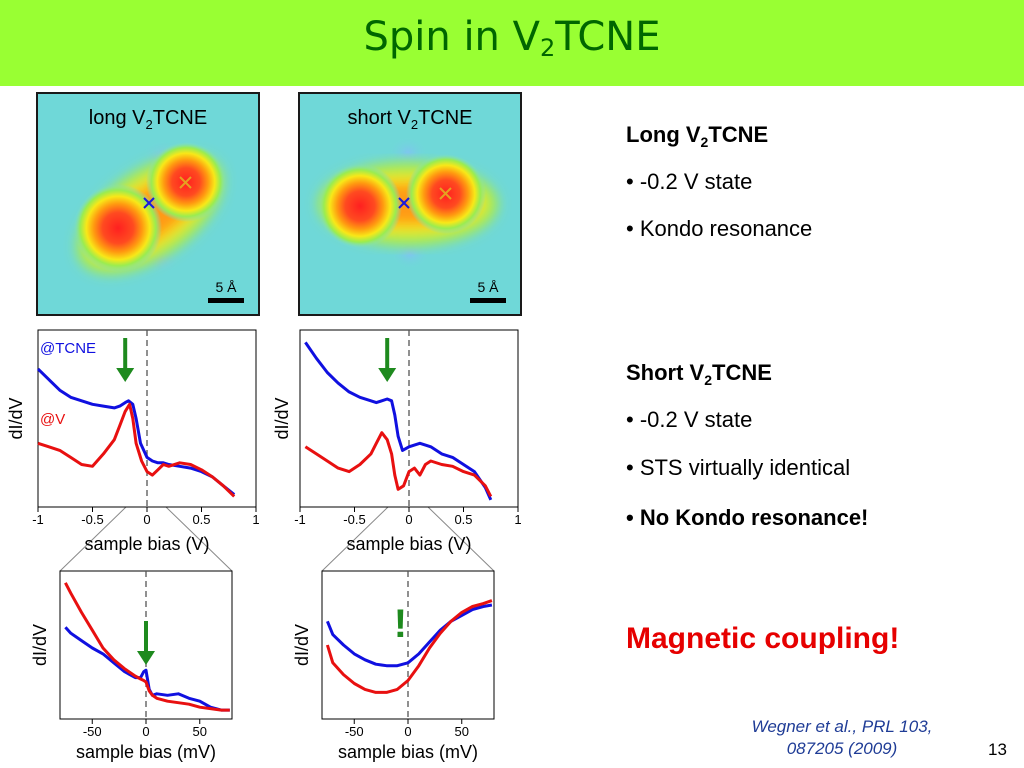  Describe the element at coordinates (689, 419) in the screenshot. I see `short-bullet: • -0.2 V state` at that location.